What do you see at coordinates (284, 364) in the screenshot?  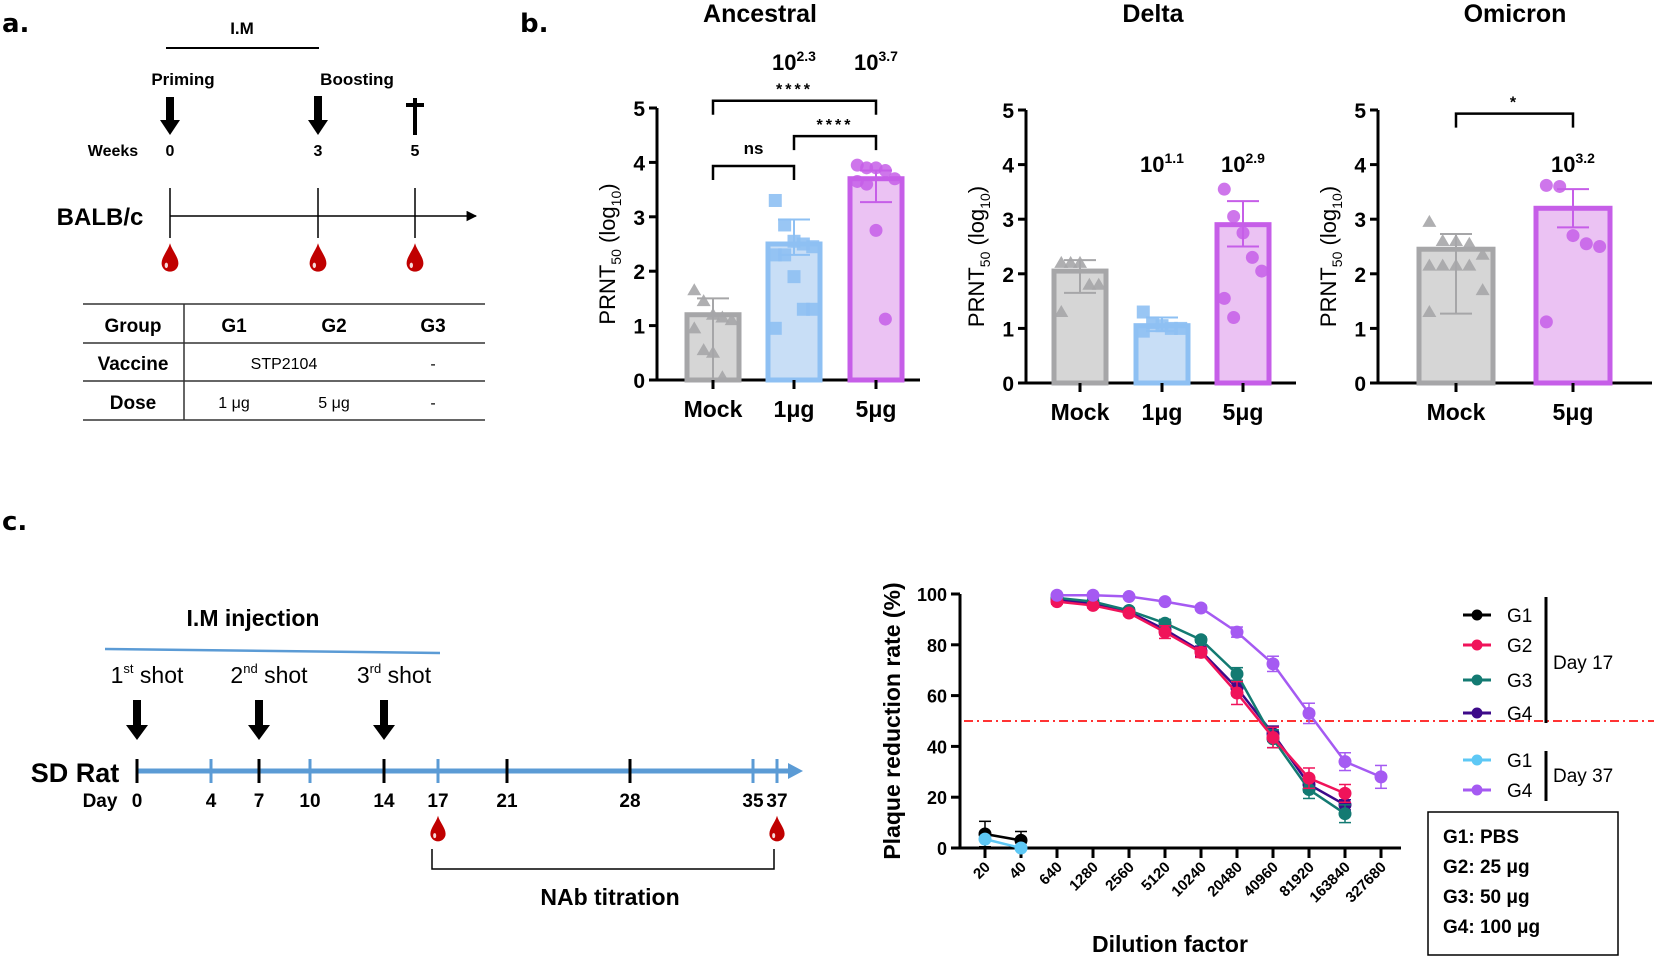 I see `table-cell-vaccine: STP2104` at bounding box center [284, 364].